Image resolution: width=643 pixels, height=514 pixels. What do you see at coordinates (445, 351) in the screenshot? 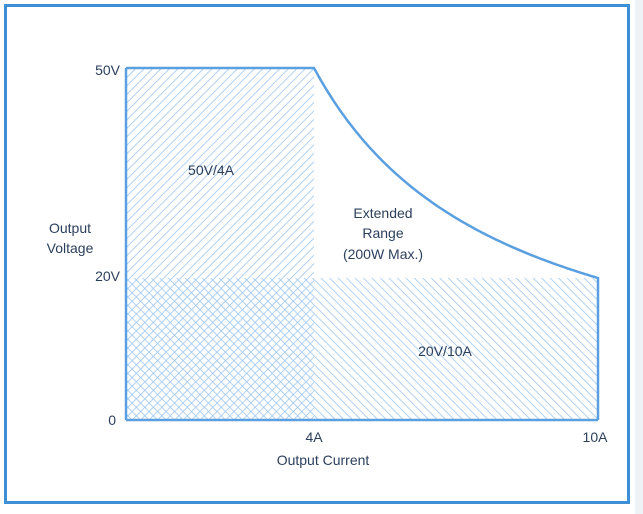
I see `region-label-20v-10a: 20V/10A` at bounding box center [445, 351].